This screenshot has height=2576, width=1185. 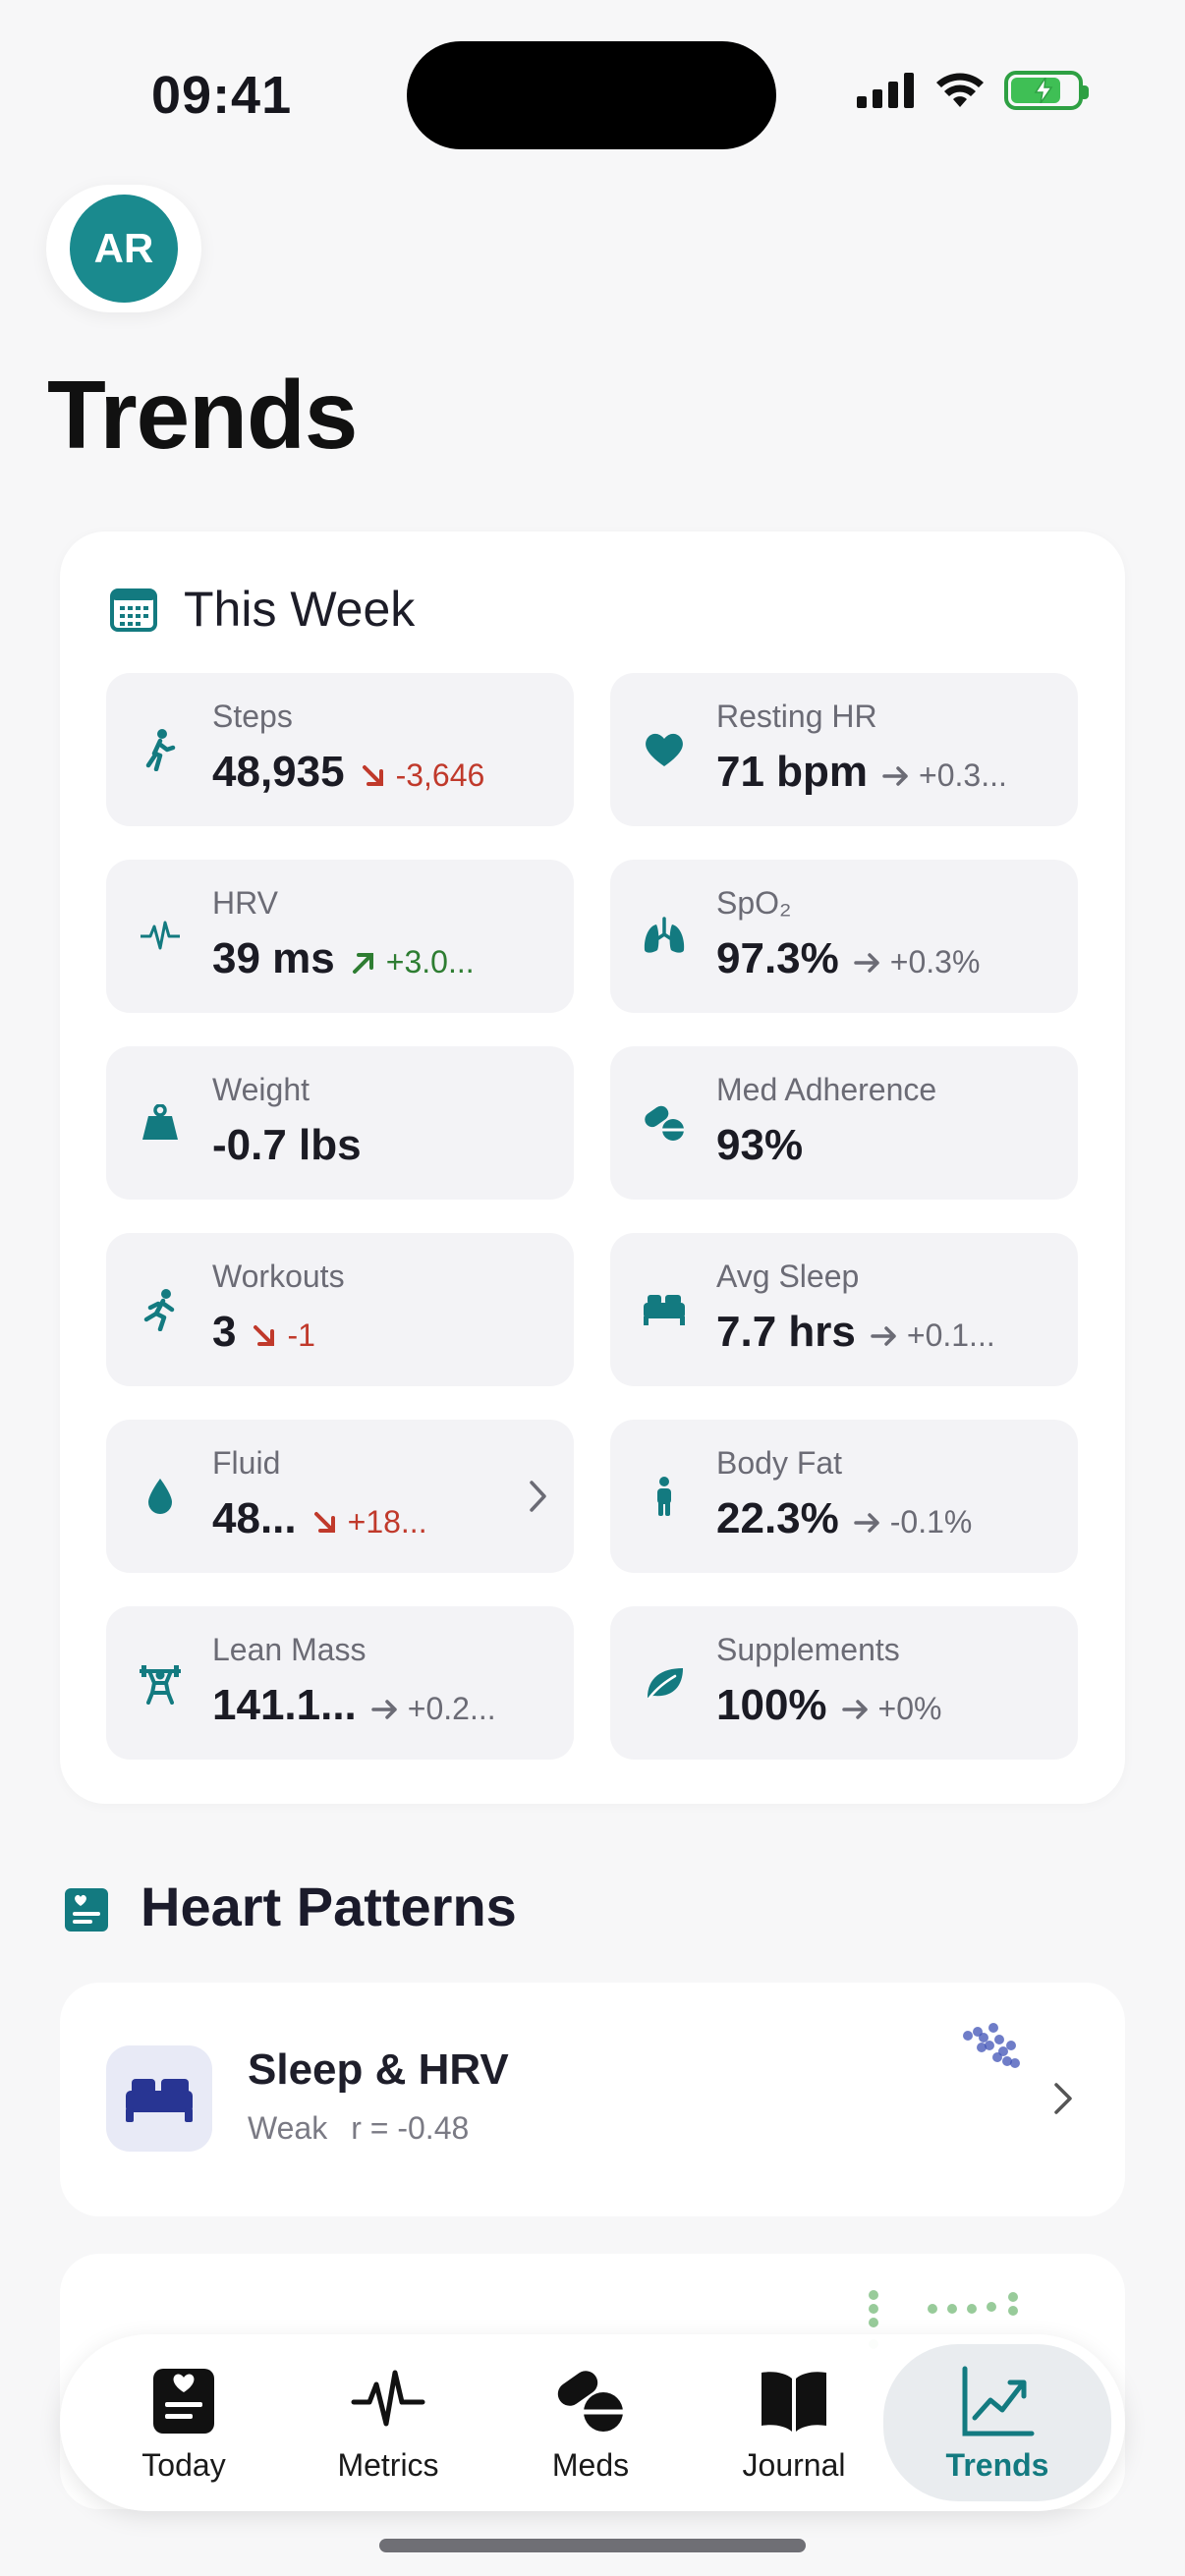 What do you see at coordinates (664, 936) in the screenshot?
I see `lungs-icon` at bounding box center [664, 936].